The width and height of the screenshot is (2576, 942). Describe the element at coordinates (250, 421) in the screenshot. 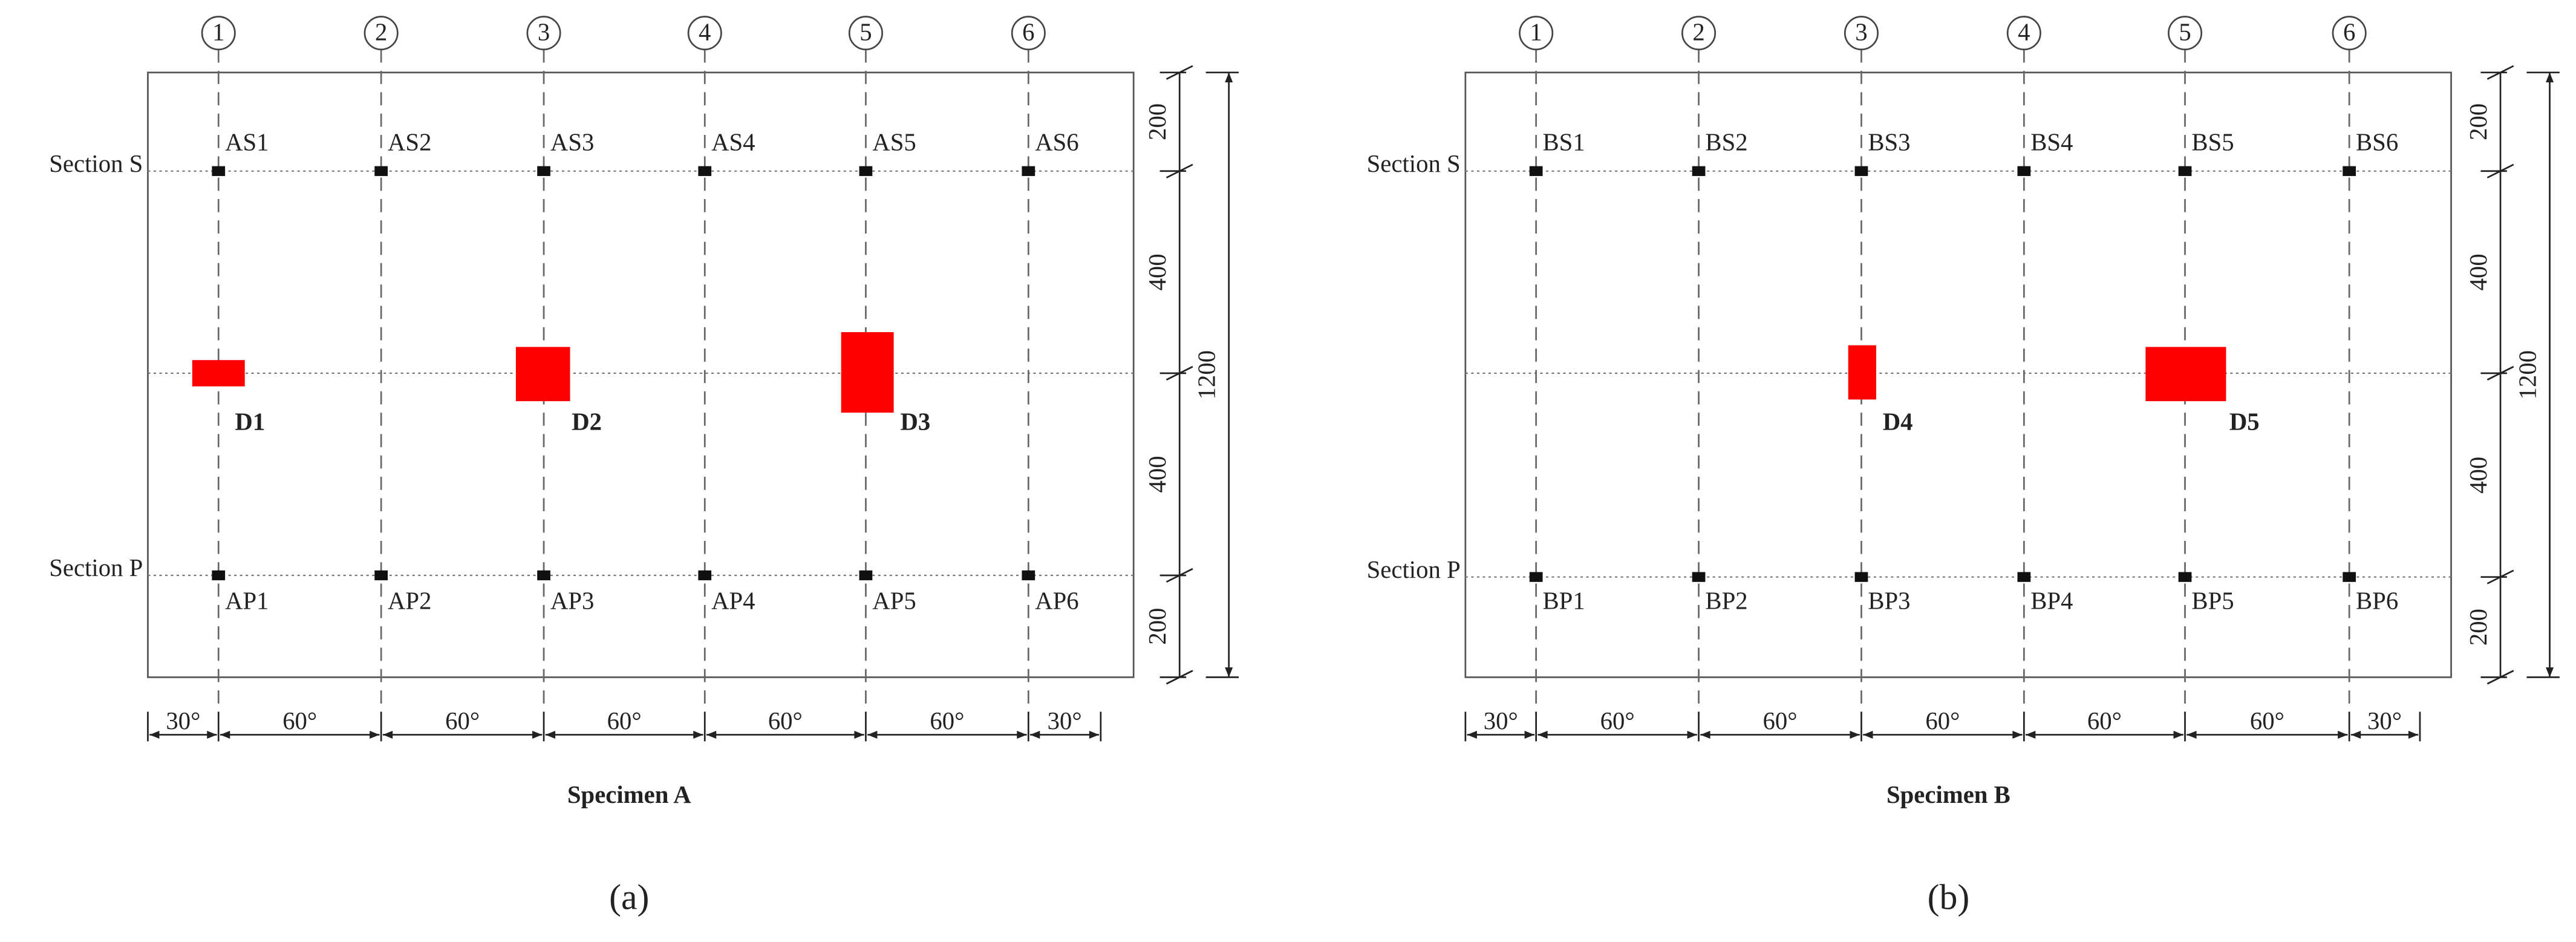

I see `defect-label: D1` at that location.